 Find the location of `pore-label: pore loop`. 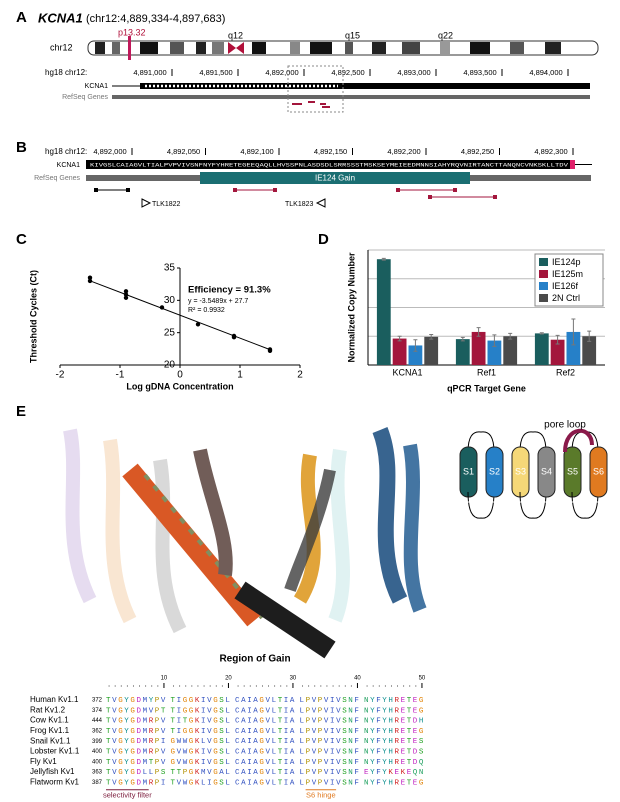

pore-label: pore loop is located at coordinates (565, 425).